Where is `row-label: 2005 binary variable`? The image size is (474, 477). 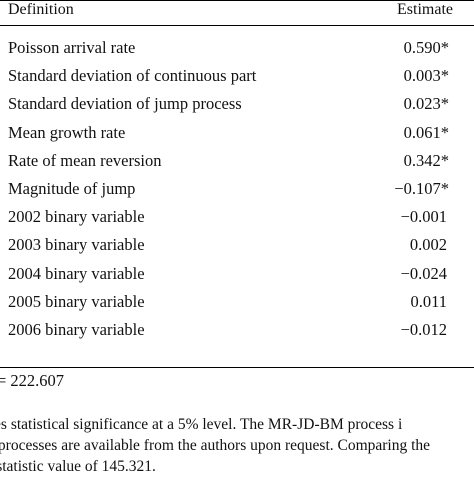
row-label: 2005 binary variable is located at coordinates (76, 301).